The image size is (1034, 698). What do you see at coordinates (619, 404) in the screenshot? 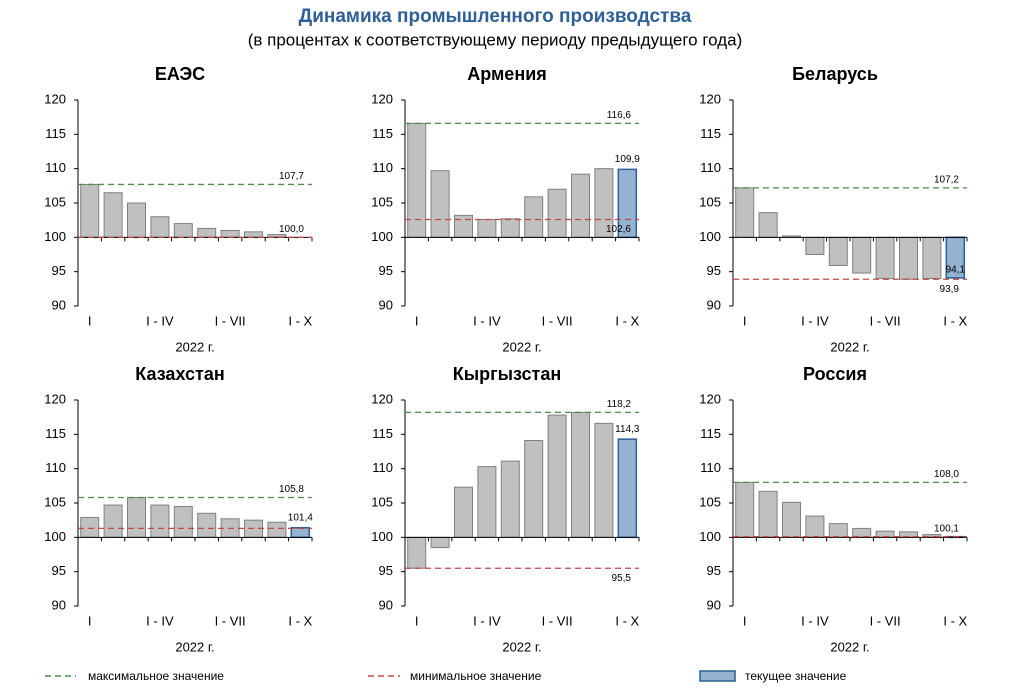
I see `max-label: 118,2` at bounding box center [619, 404].